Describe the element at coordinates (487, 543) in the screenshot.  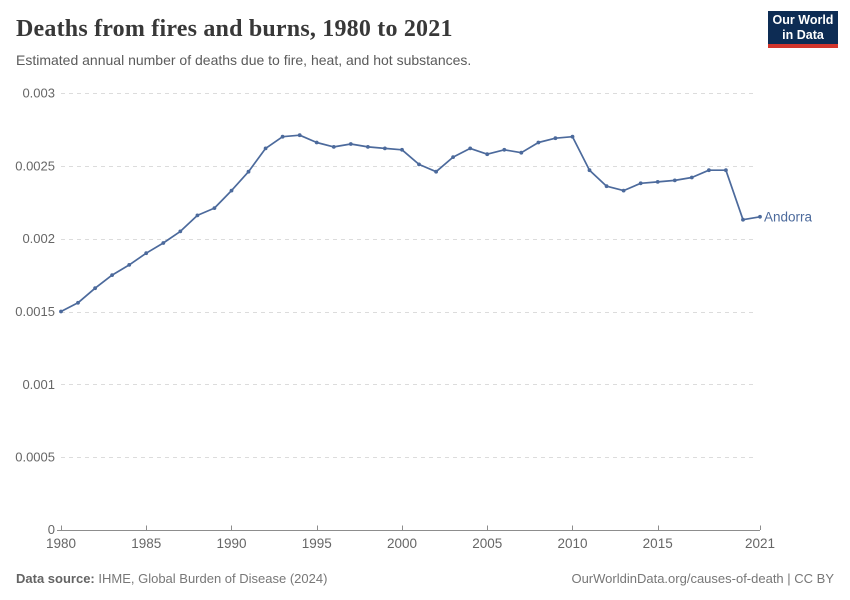
I see `x-tick-label: 2005` at that location.